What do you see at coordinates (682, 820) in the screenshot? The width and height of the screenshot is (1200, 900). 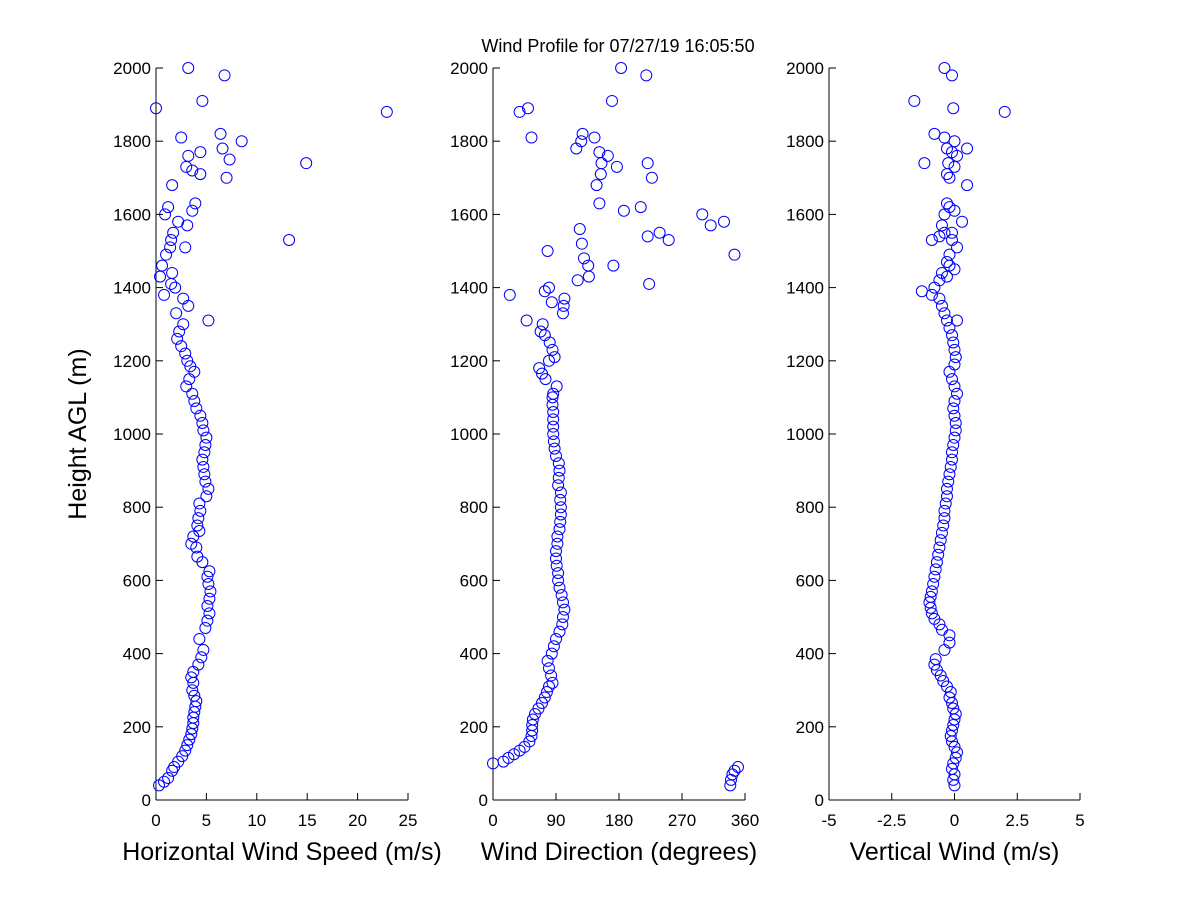 I see `x-tick-label: 270` at bounding box center [682, 820].